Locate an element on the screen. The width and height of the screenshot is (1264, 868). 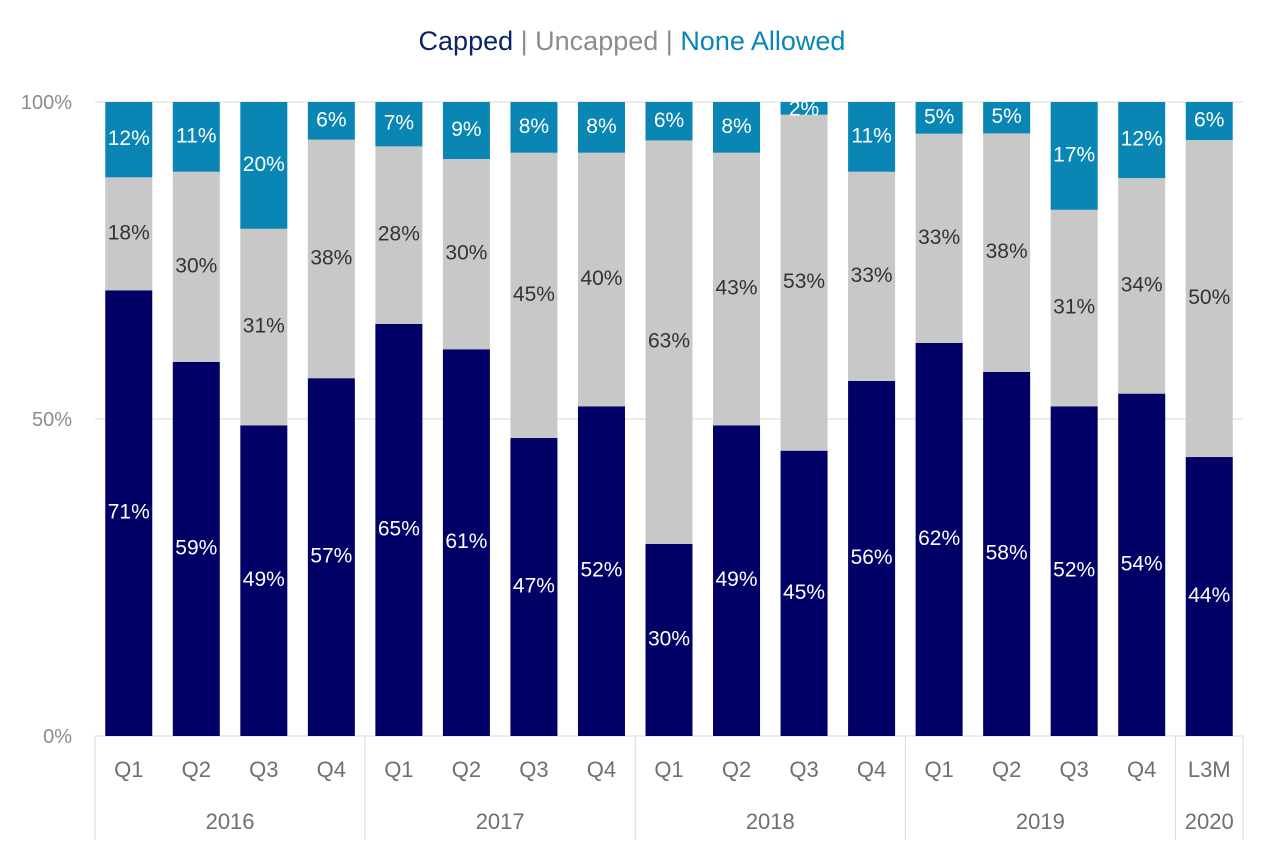
x-group-label: 2020 is located at coordinates (1209, 821).